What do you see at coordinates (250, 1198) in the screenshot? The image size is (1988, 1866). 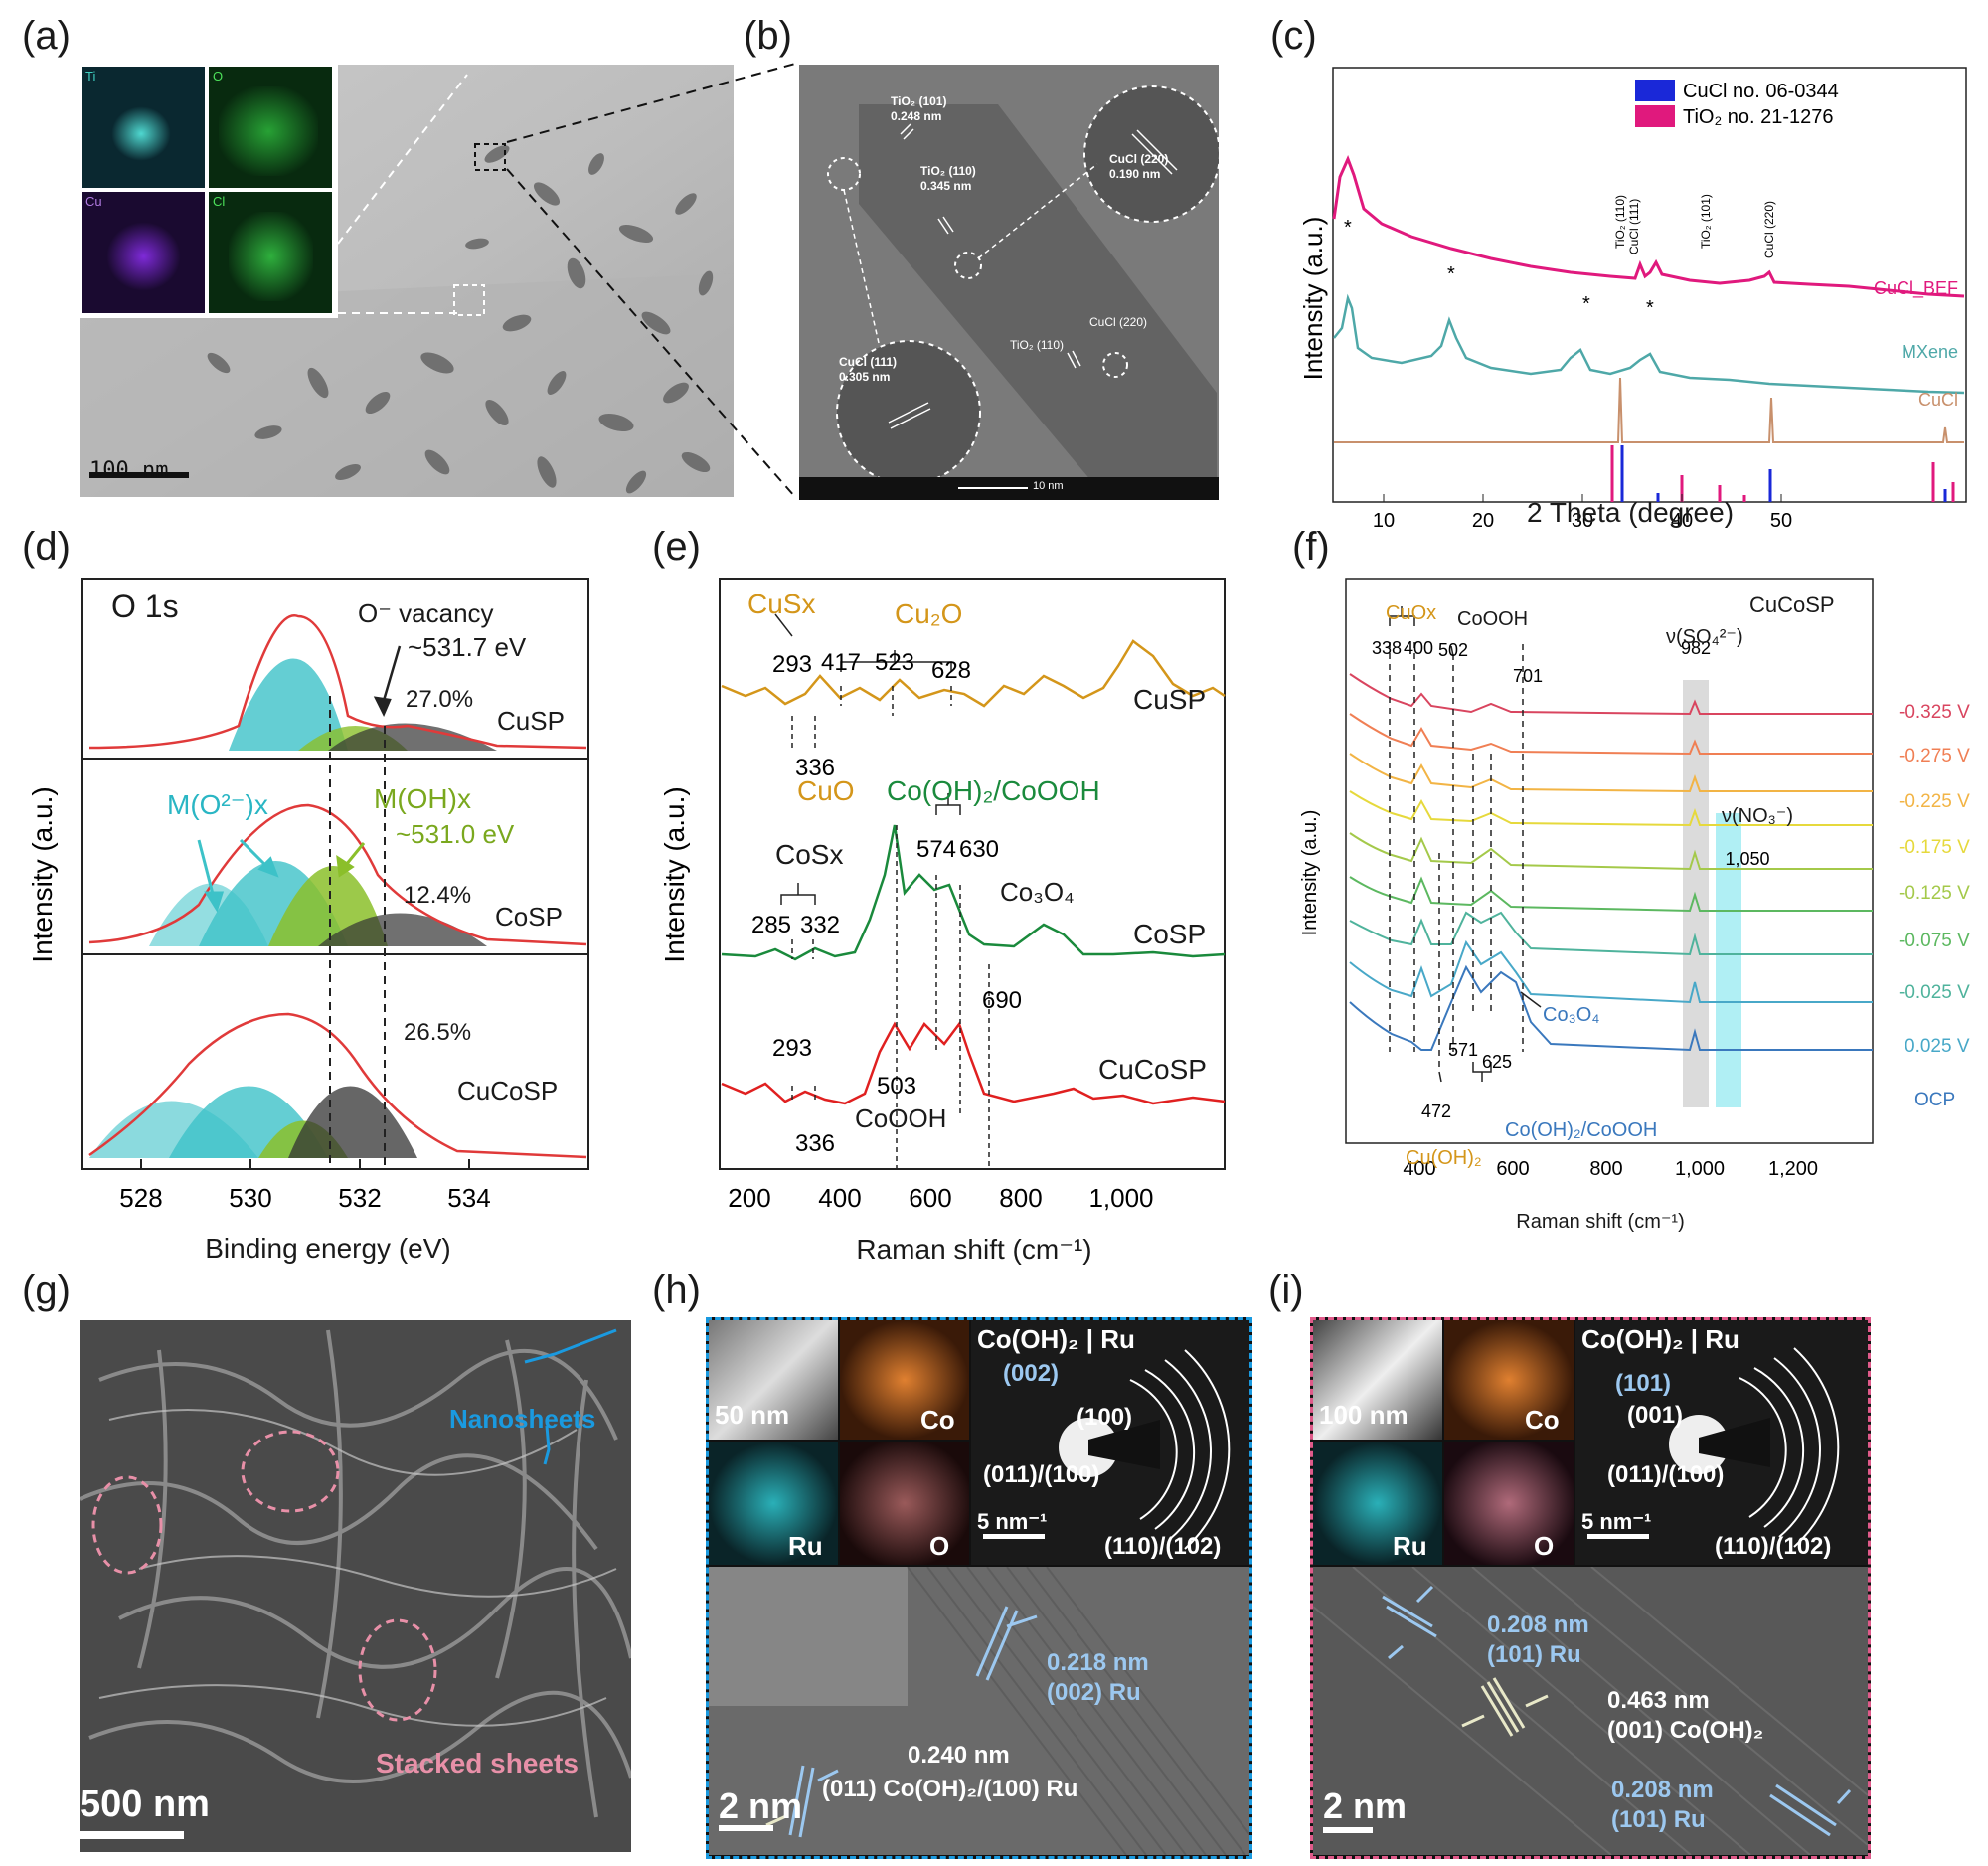 I see `xtick-530: 530` at bounding box center [250, 1198].